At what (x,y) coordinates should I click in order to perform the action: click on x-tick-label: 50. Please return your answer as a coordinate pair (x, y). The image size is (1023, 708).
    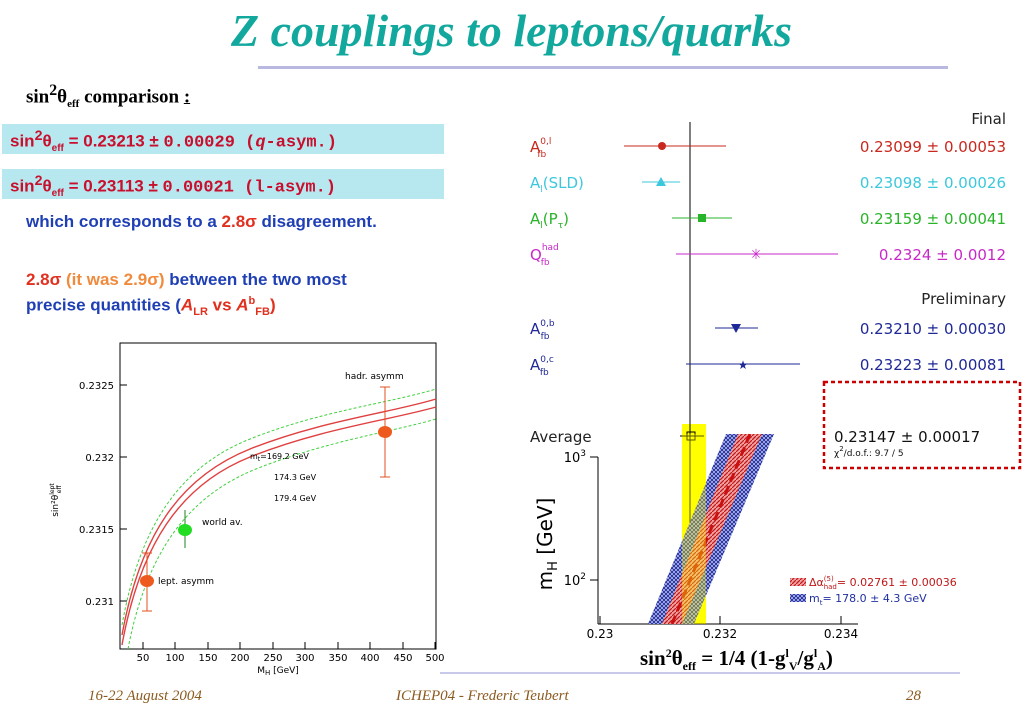
    Looking at the image, I should click on (143, 658).